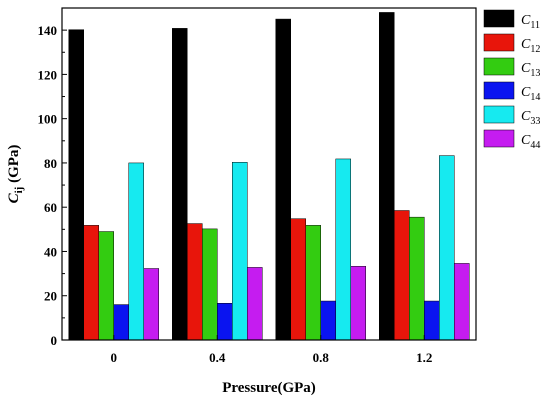 The height and width of the screenshot is (403, 550). What do you see at coordinates (530, 94) in the screenshot?
I see `legend-label-c14: C14` at bounding box center [530, 94].